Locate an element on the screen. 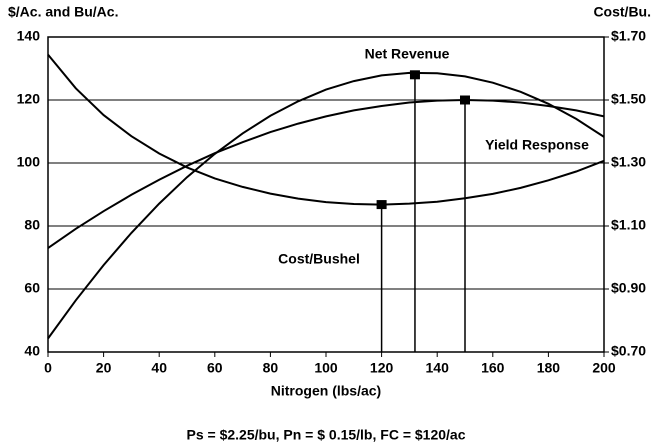  x-tick-label: 160 is located at coordinates (493, 368).